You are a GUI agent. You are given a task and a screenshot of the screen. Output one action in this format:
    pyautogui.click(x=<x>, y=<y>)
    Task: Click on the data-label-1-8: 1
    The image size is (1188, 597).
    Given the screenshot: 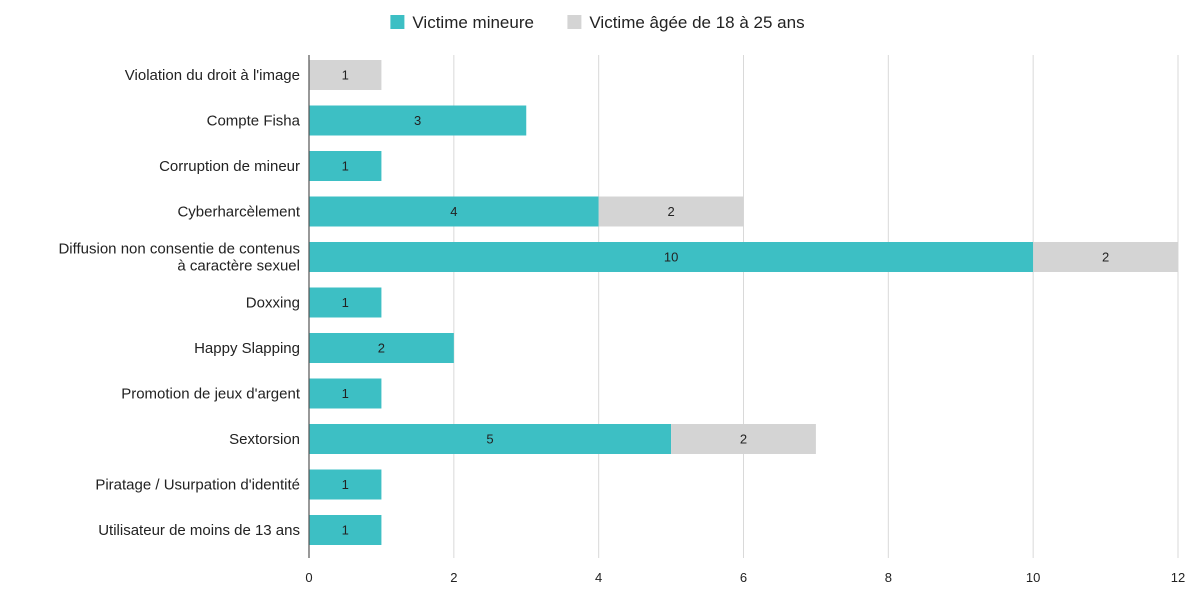 What is the action you would take?
    pyautogui.click(x=345, y=393)
    